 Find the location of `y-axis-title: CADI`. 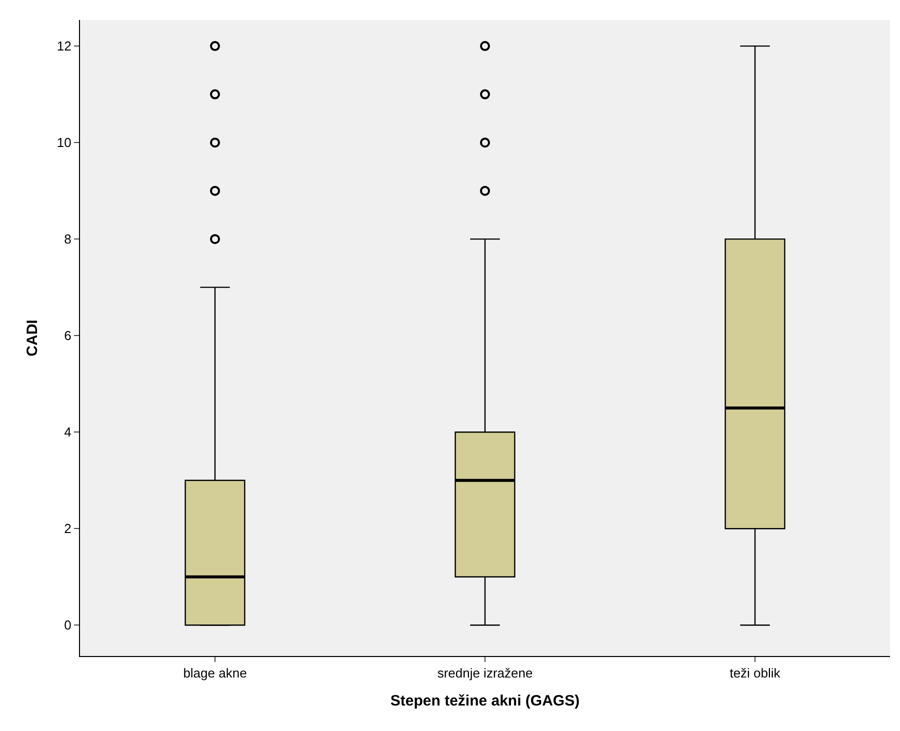

y-axis-title: CADI is located at coordinates (33, 338).